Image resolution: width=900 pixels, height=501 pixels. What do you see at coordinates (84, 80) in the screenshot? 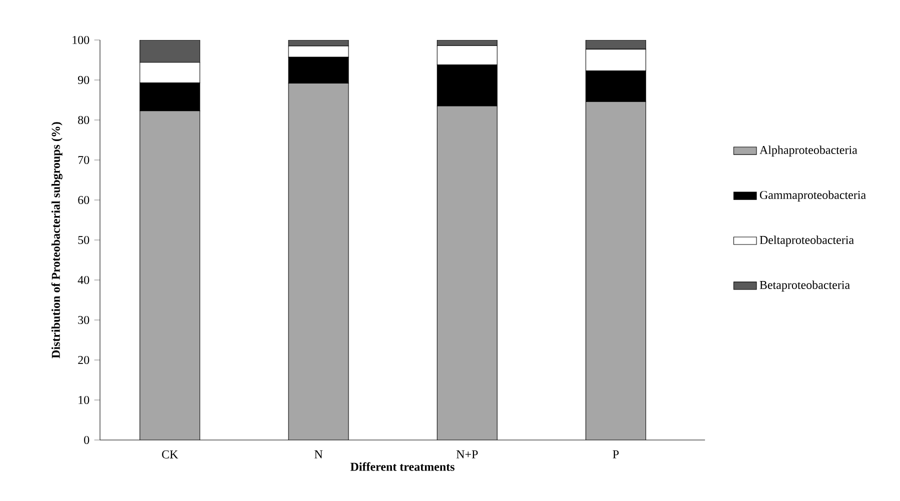
I see `y-tick-label: 90` at bounding box center [84, 80].